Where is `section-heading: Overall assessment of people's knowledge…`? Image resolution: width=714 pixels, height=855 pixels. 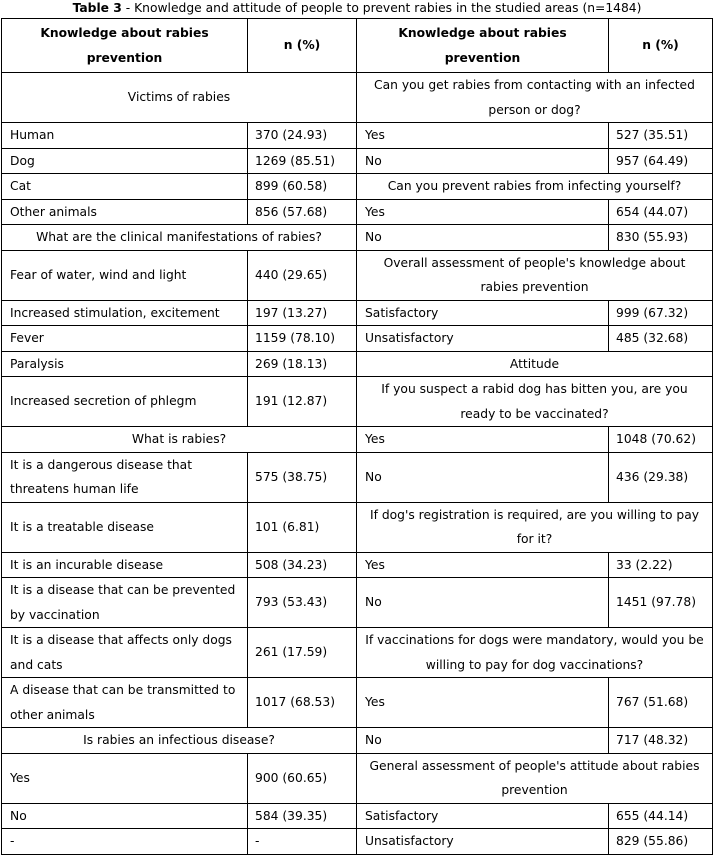
section-heading: Overall assessment of people's knowledge… is located at coordinates (534, 275).